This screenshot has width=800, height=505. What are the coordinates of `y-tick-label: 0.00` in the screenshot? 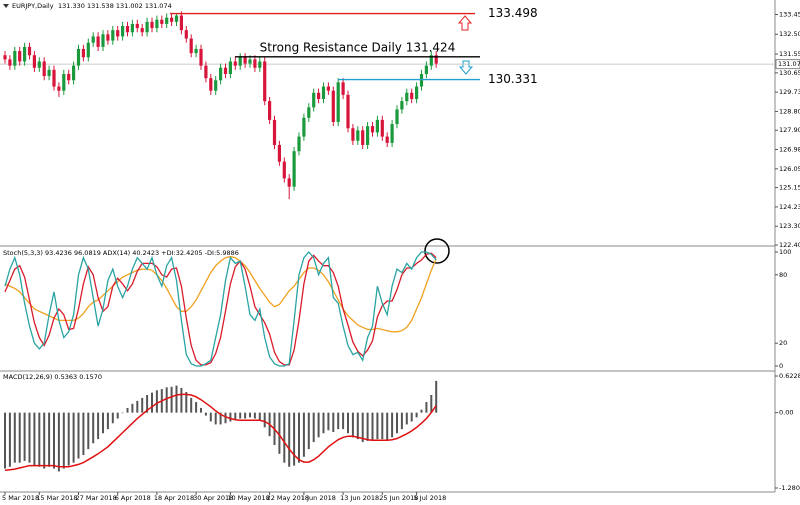 It's located at (786, 413).